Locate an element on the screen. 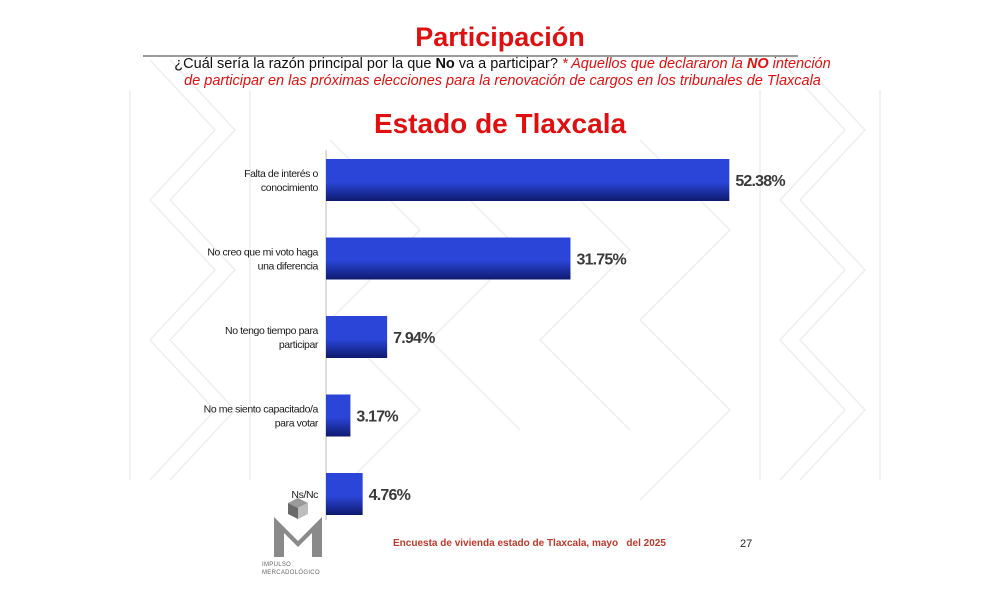 The image size is (1000, 600). value-label-1: 31.75% is located at coordinates (601, 260).